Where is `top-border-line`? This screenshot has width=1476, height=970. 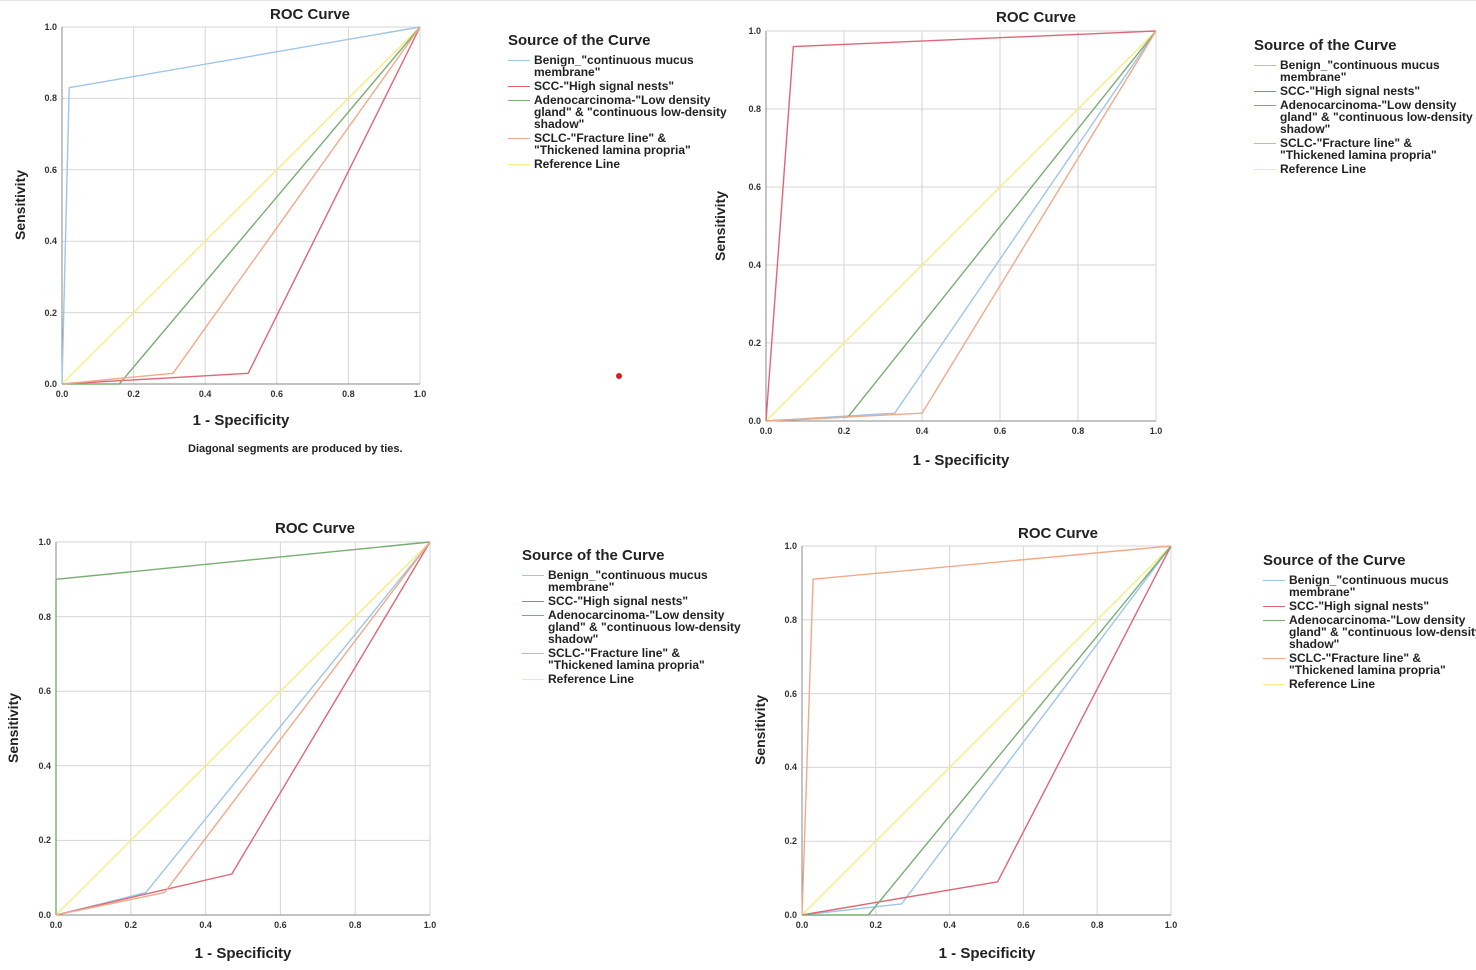
top-border-line is located at coordinates (738, 0).